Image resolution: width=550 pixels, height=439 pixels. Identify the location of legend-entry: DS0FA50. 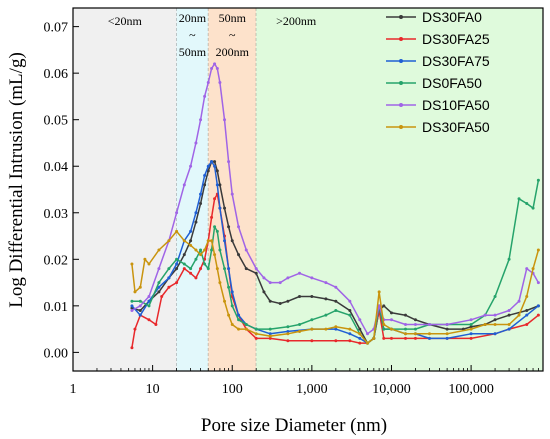
(434, 83).